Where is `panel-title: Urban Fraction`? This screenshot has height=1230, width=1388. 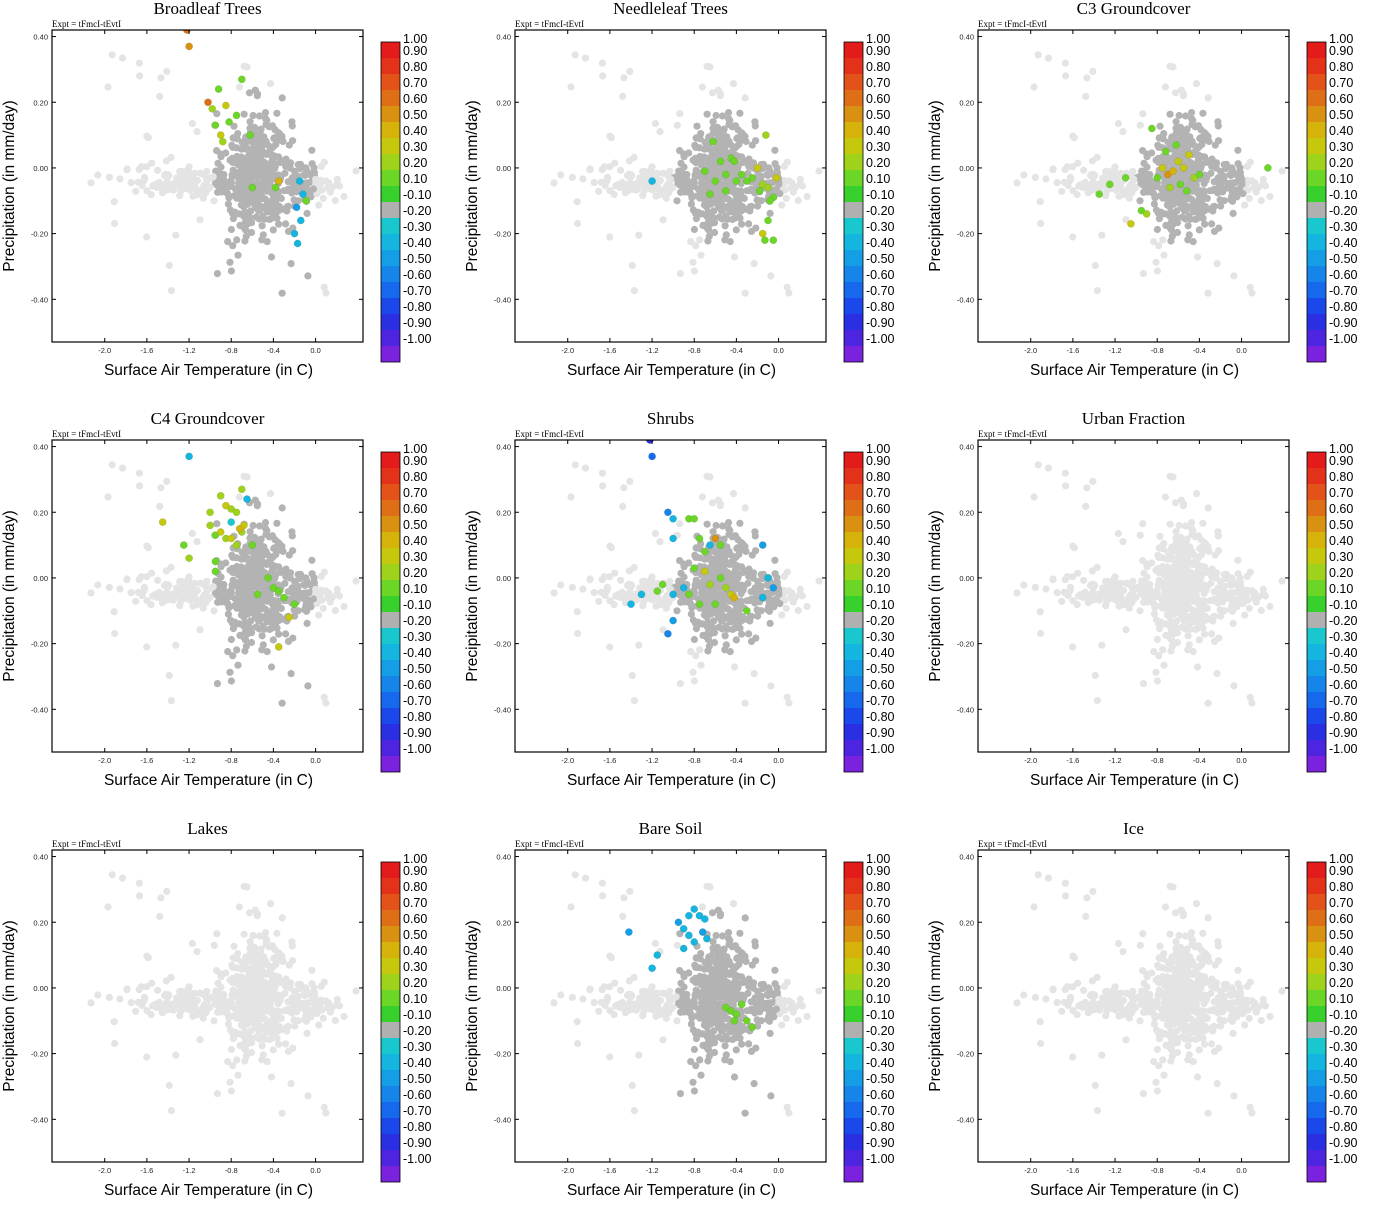
panel-title: Urban Fraction is located at coordinates (1134, 419).